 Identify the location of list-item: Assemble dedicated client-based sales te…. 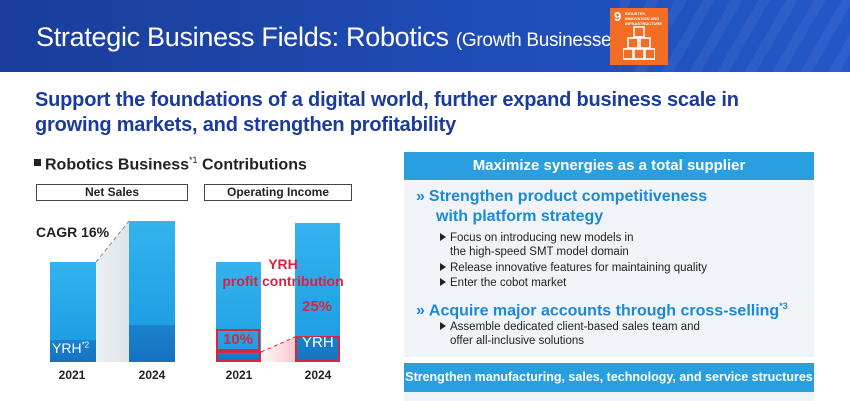
(570, 334).